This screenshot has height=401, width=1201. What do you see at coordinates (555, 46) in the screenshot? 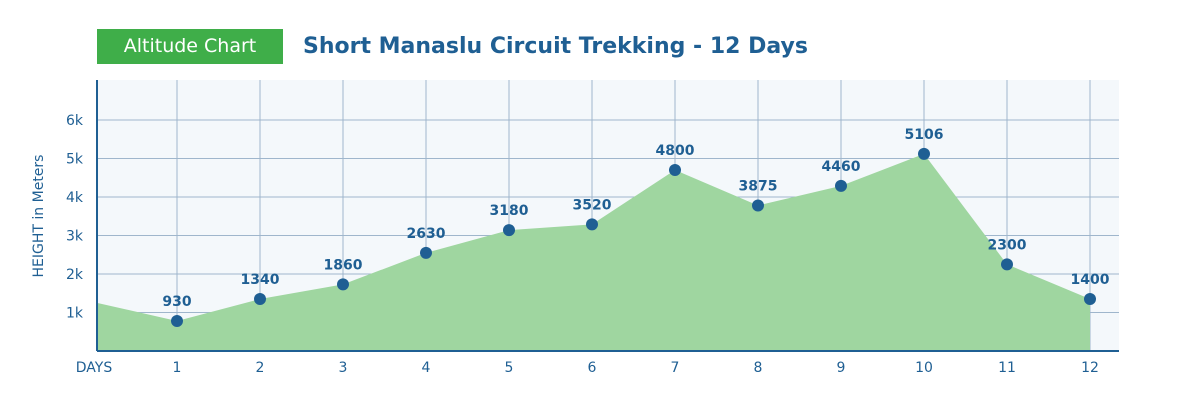
I see `chart-title: Short Manaslu Circuit Trekking - 12 Days` at bounding box center [555, 46].